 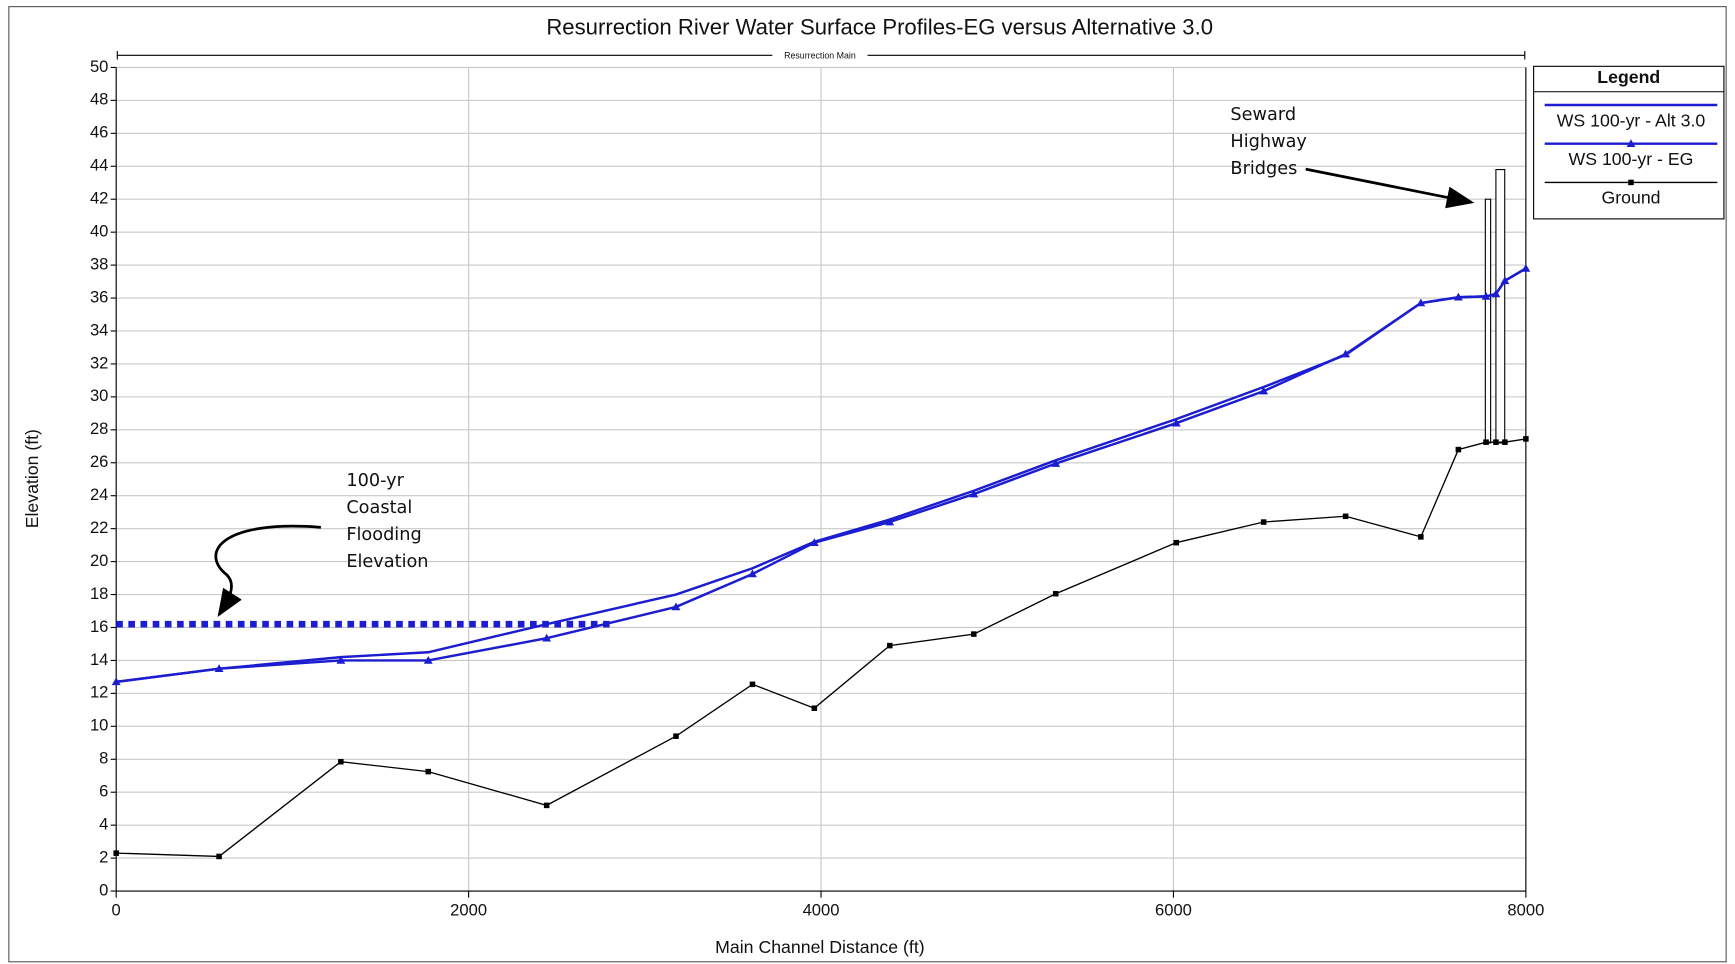 I want to click on legend-title: Legend, so click(x=1628, y=77).